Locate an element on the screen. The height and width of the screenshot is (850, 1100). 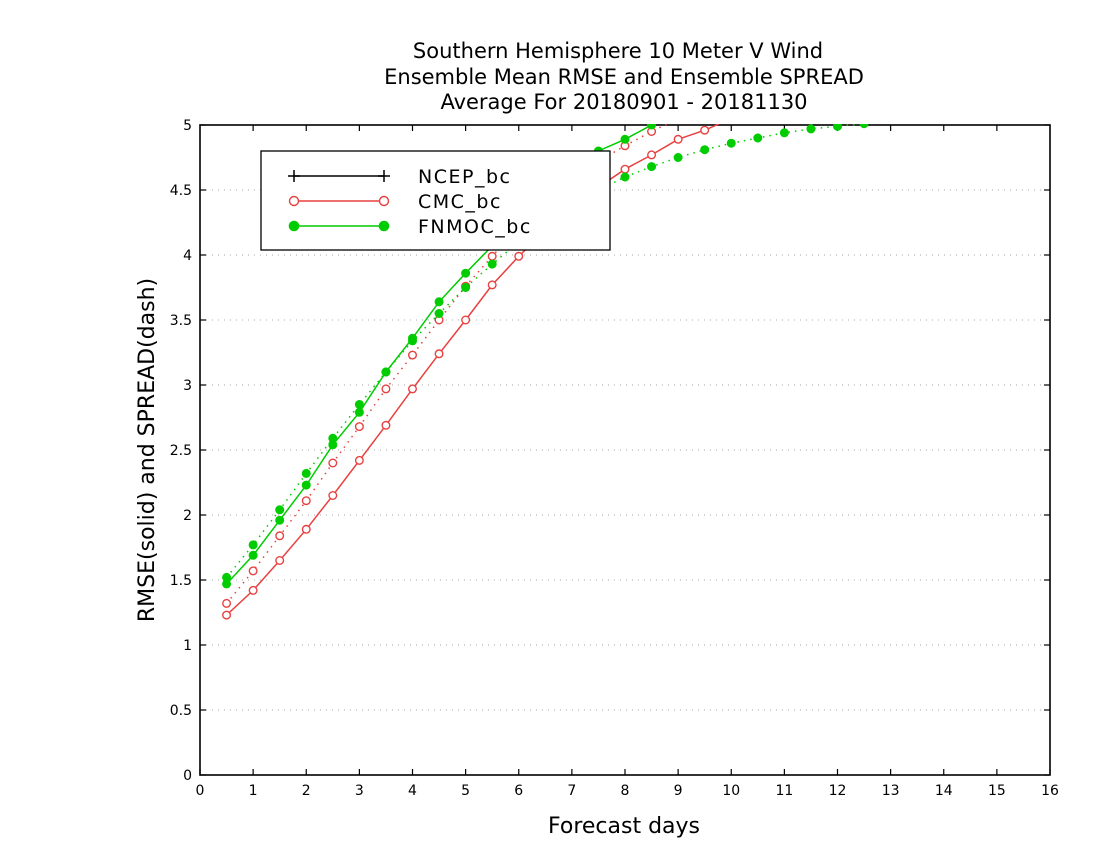
y-tick-label: 0.5 is located at coordinates (181, 711).